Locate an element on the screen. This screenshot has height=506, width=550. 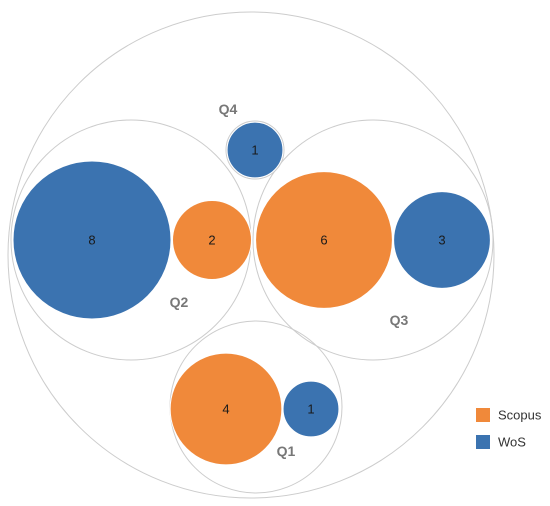
legend-item-wos: WoS is located at coordinates (501, 442).